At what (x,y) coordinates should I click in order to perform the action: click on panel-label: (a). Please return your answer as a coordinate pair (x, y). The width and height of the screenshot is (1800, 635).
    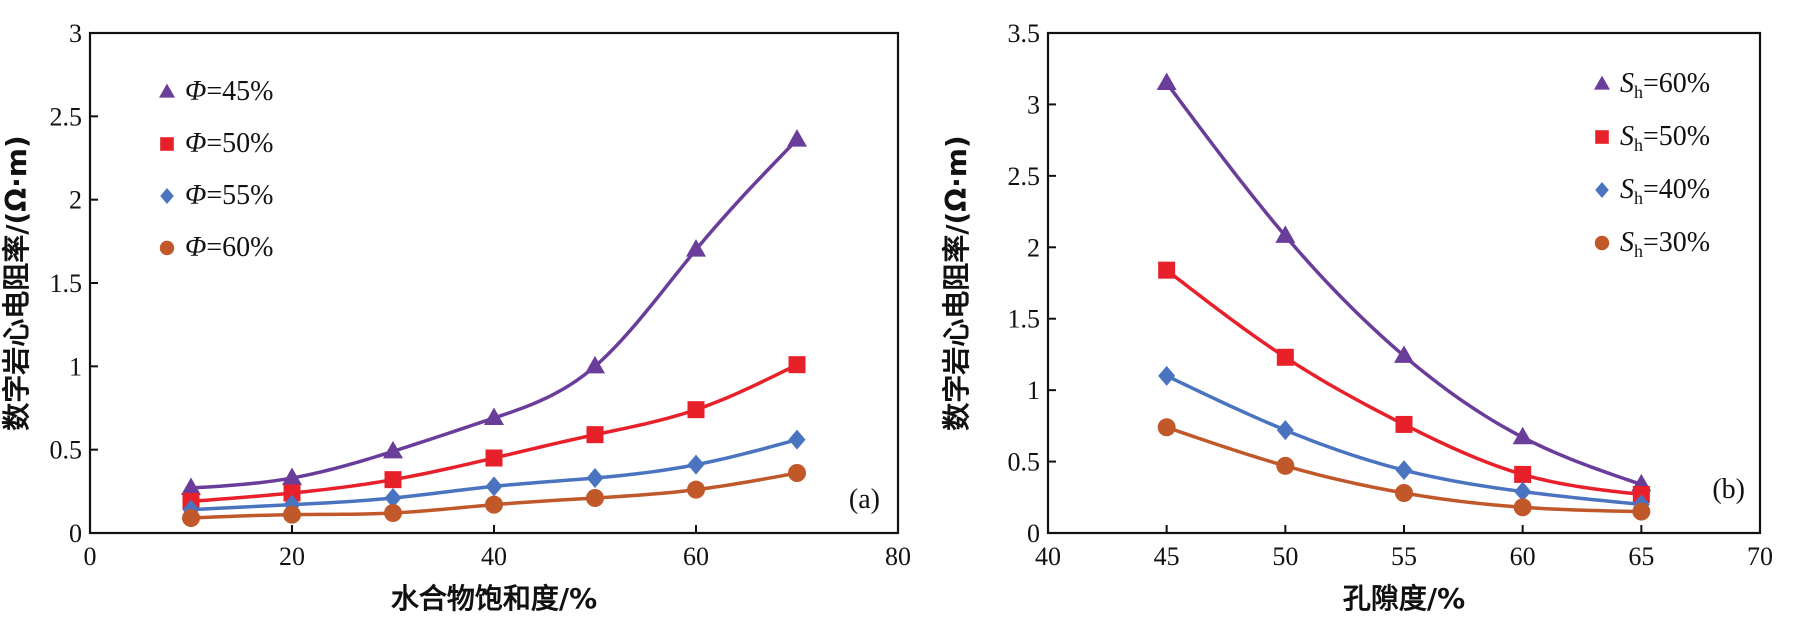
    Looking at the image, I should click on (864, 499).